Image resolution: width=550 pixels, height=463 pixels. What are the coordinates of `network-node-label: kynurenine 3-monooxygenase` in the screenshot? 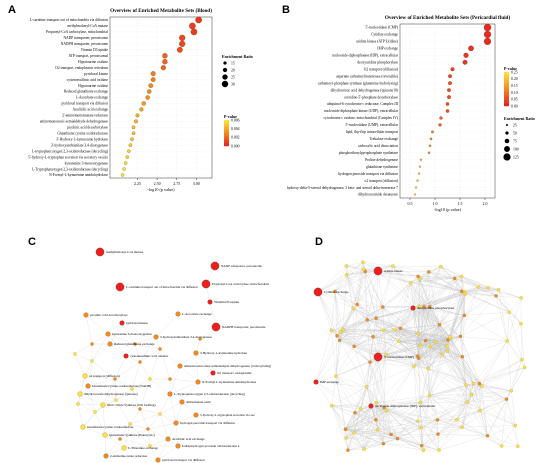 It's located at (132, 334).